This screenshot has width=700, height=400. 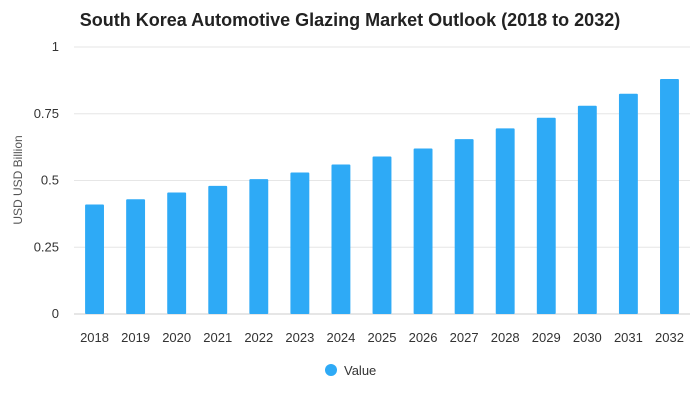 What do you see at coordinates (628, 337) in the screenshot?
I see `x-tick-label: 2031` at bounding box center [628, 337].